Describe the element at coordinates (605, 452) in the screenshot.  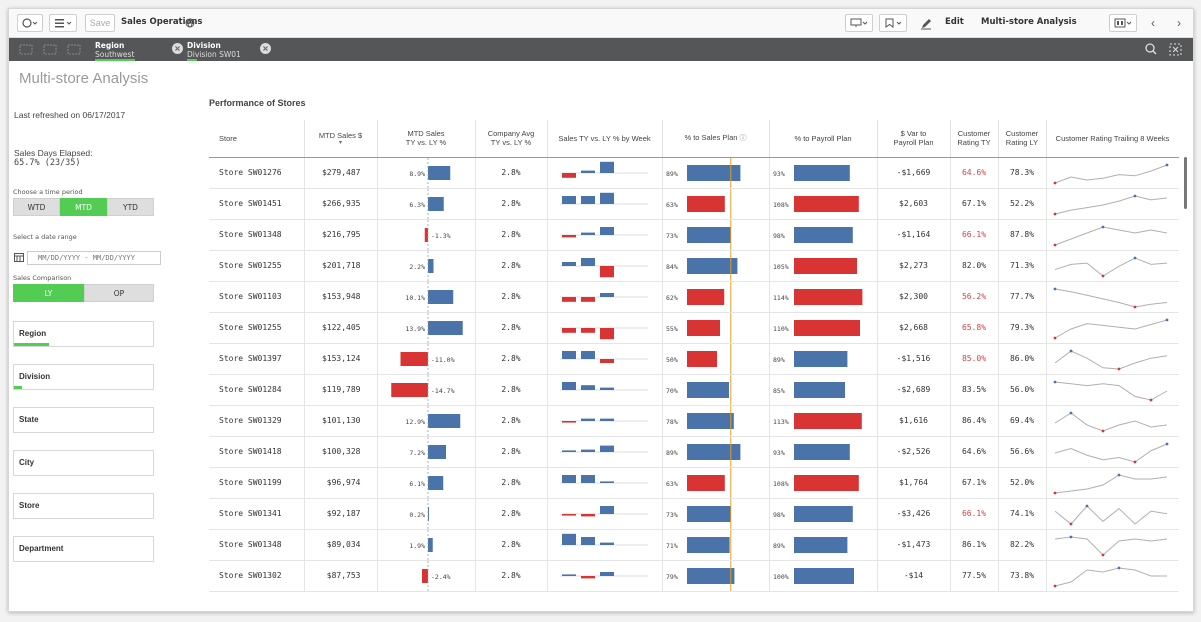
I see `weekly-cell` at that location.